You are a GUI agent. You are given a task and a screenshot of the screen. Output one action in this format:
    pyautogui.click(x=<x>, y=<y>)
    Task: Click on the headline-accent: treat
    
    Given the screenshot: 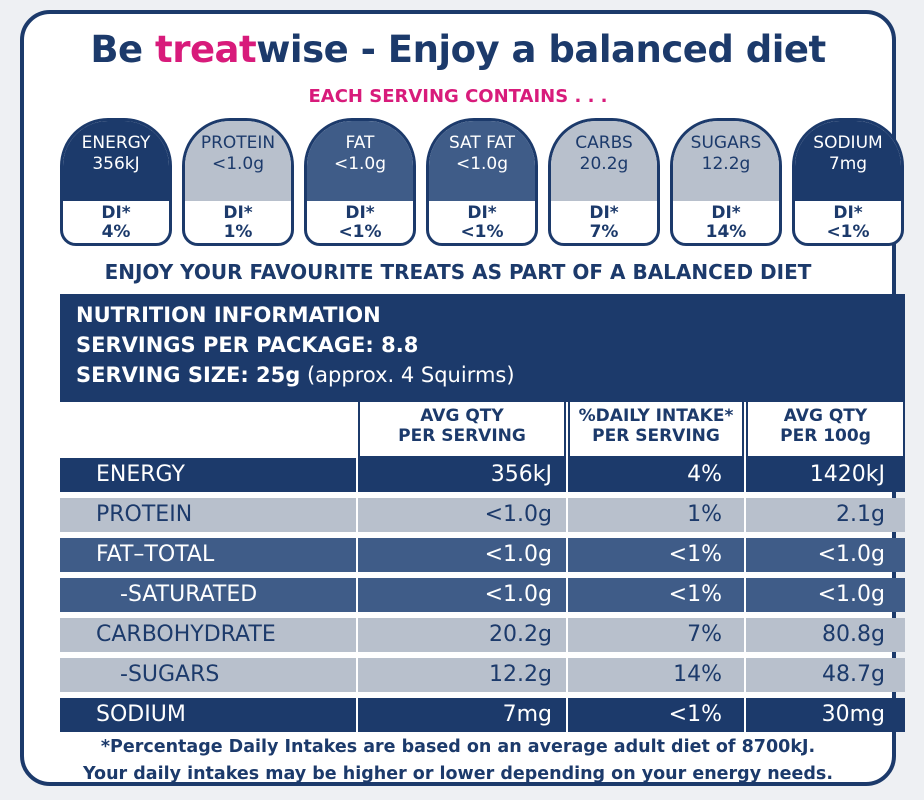 What is the action you would take?
    pyautogui.click(x=206, y=49)
    